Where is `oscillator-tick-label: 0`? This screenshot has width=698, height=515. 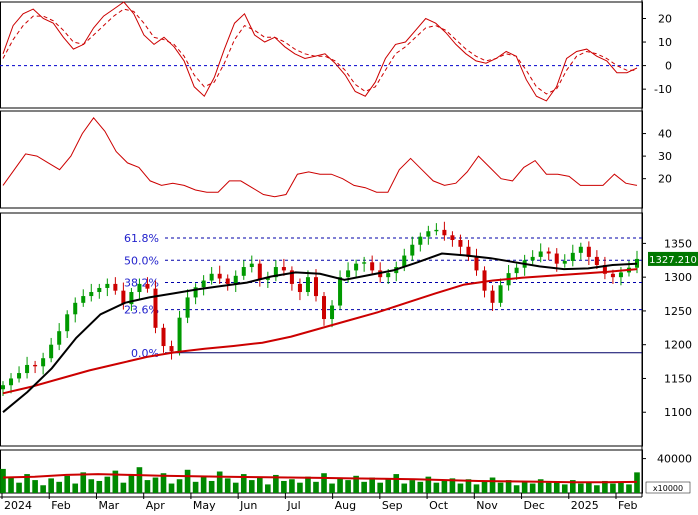 oscillator-tick-label: 0 is located at coordinates (668, 66).